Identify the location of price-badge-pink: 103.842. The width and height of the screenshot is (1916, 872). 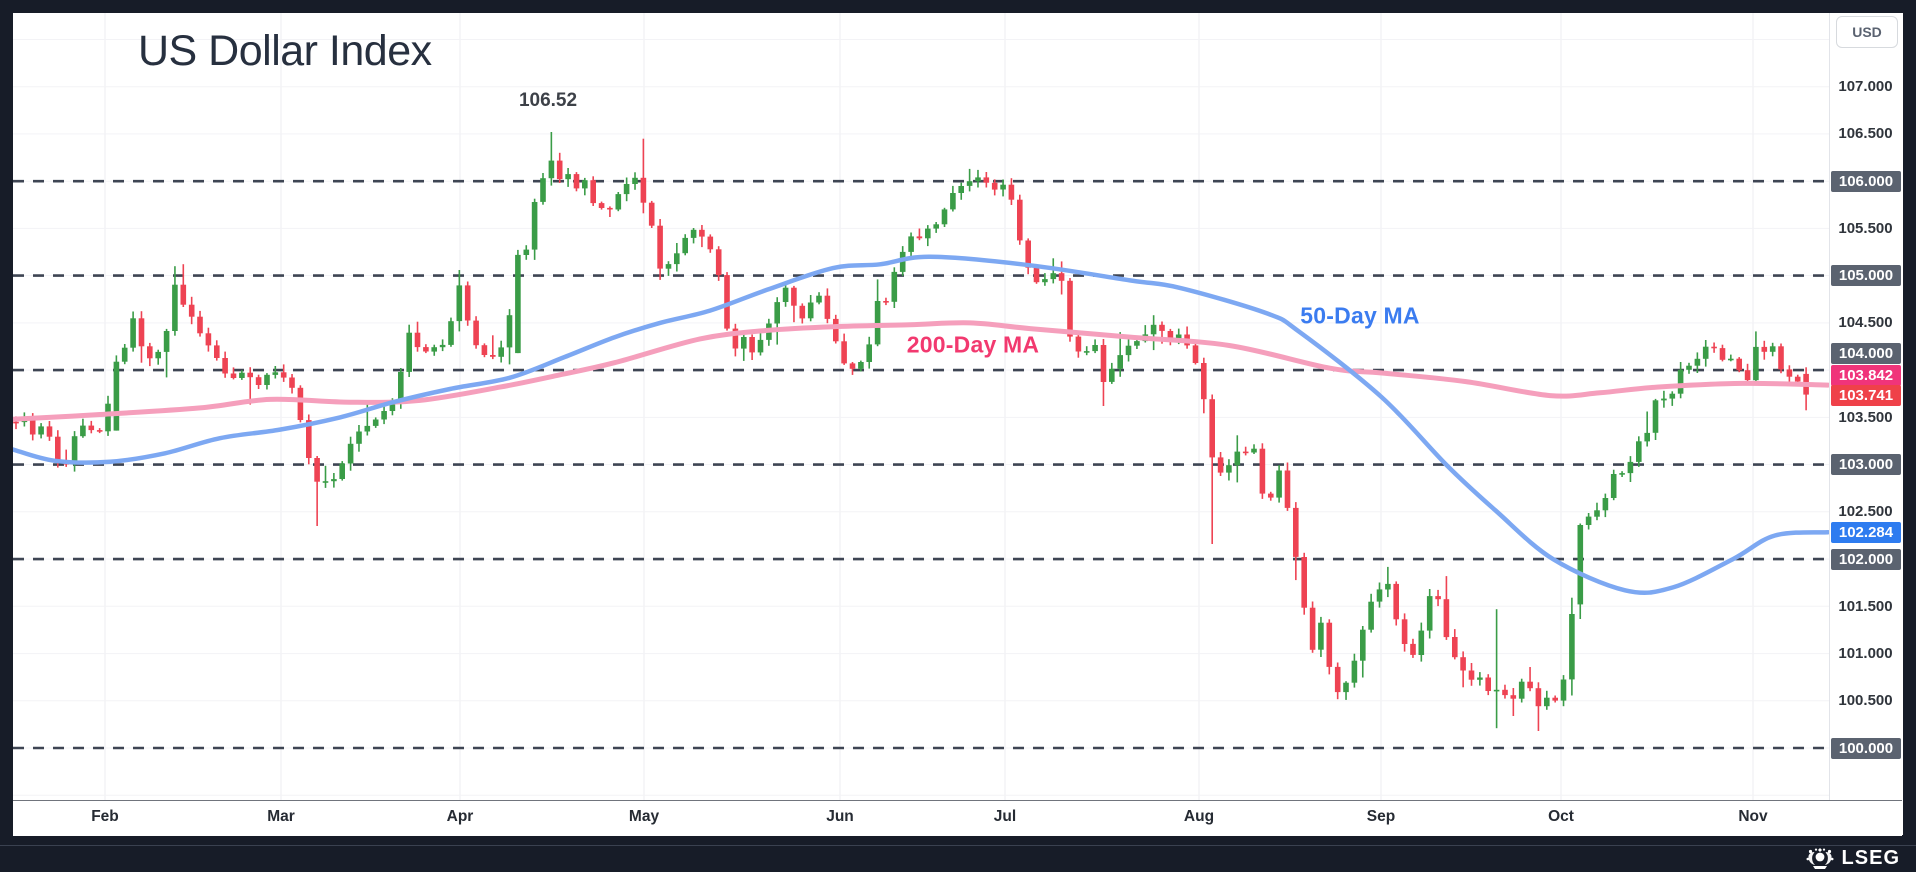
(1866, 375).